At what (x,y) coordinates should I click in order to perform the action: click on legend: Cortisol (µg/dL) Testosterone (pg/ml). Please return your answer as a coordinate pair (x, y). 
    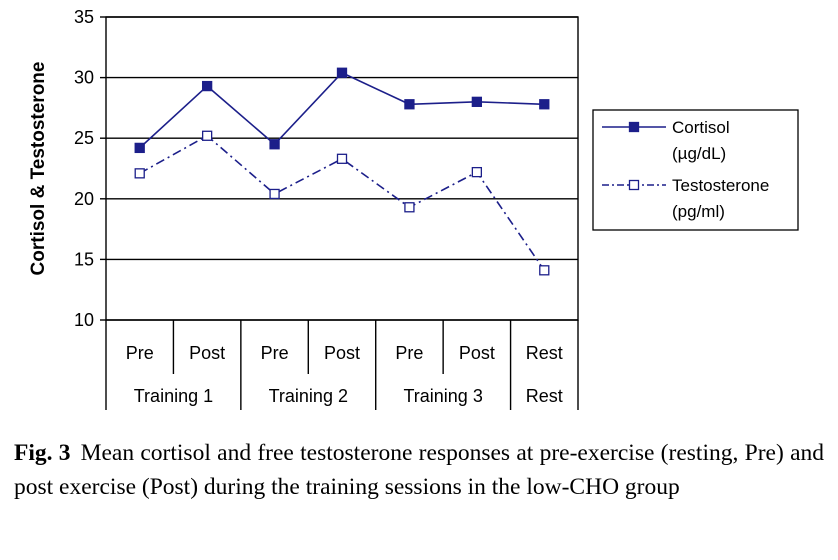
    Looking at the image, I should click on (695, 170).